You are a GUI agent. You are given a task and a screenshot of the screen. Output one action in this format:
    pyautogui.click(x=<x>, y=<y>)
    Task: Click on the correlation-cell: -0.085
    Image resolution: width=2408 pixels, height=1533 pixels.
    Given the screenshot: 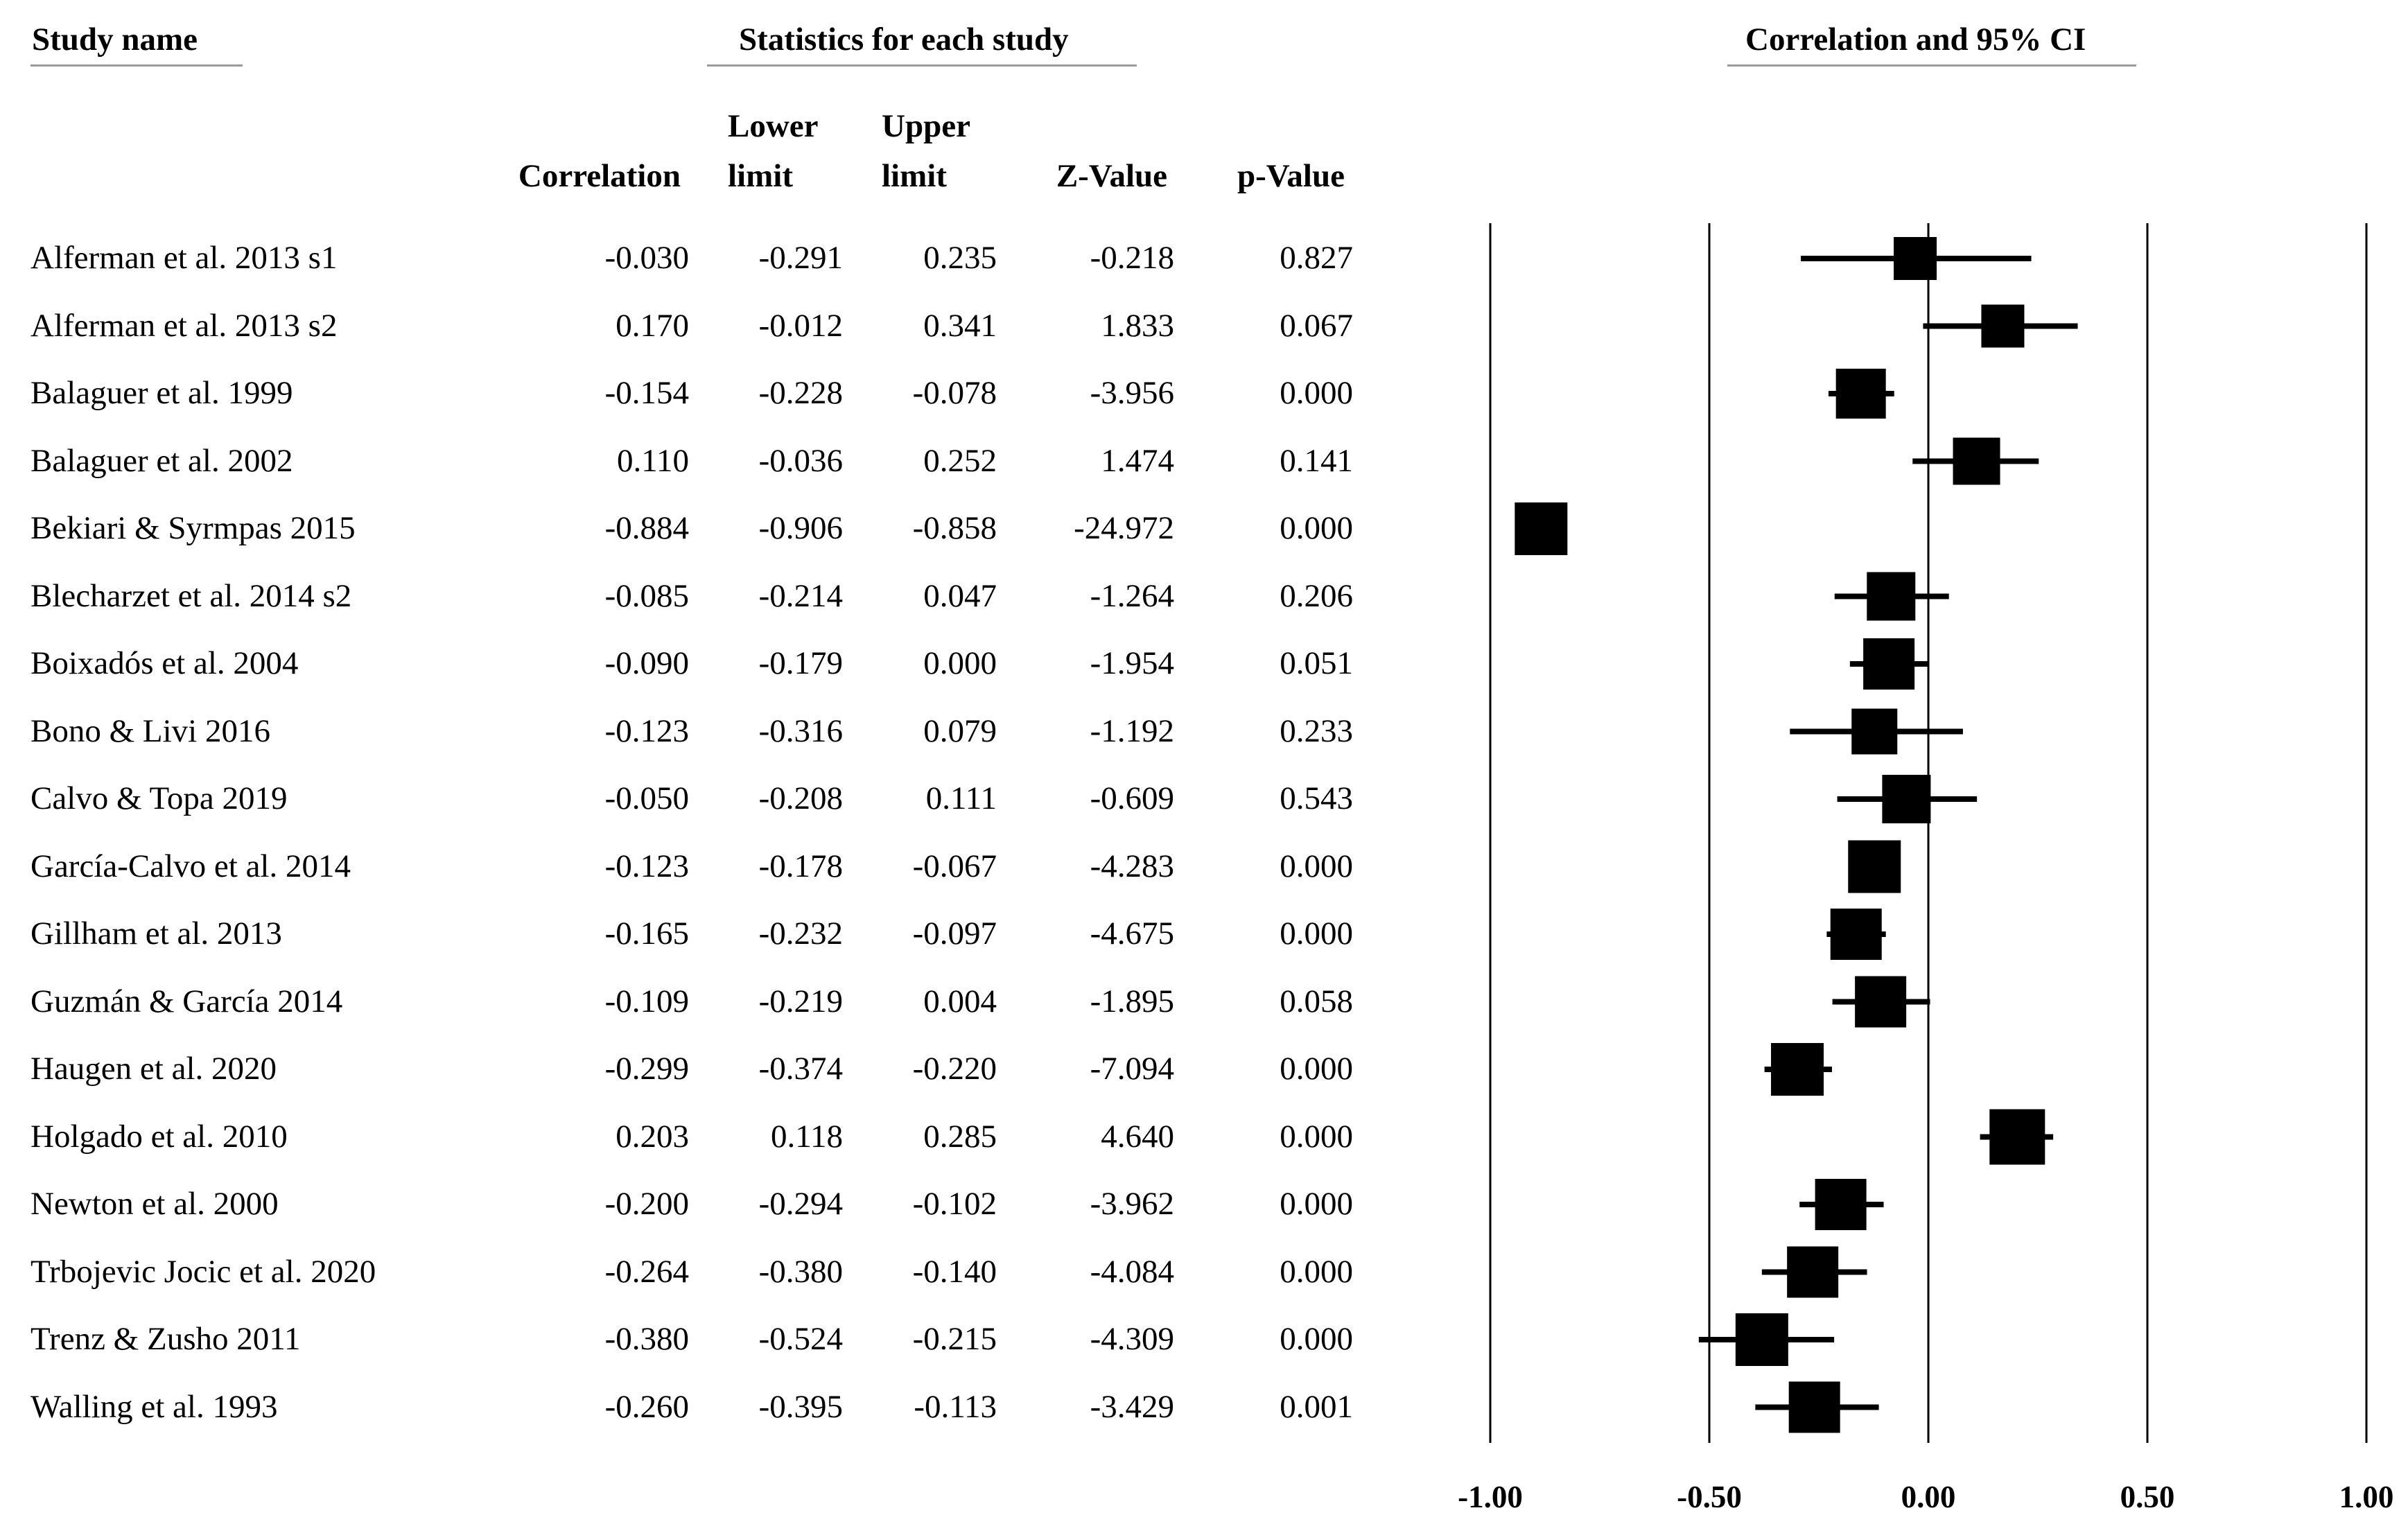 What is the action you would take?
    pyautogui.click(x=646, y=595)
    